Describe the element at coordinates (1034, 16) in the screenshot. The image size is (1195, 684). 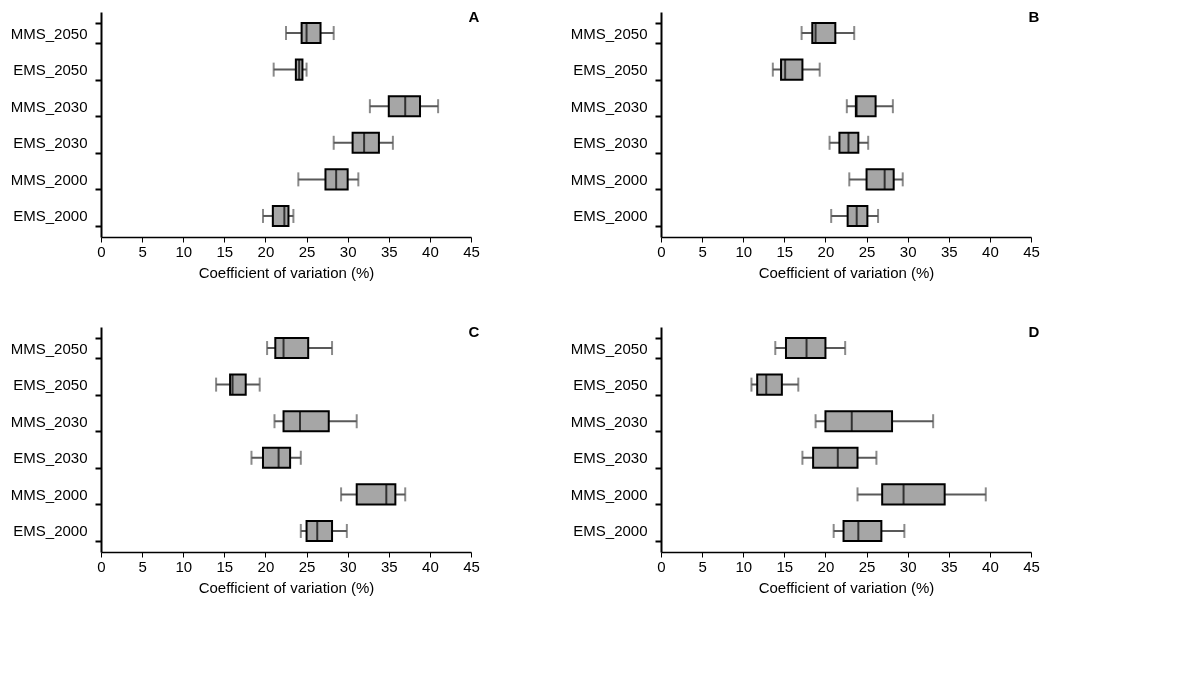
I see `chart-title: B` at that location.